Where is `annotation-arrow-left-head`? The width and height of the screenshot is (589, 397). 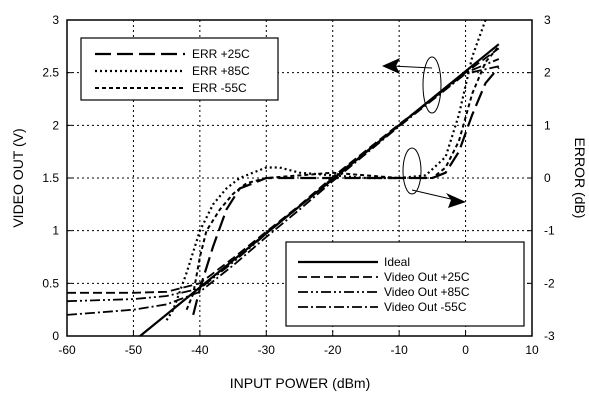 annotation-arrow-left-head is located at coordinates (391, 66).